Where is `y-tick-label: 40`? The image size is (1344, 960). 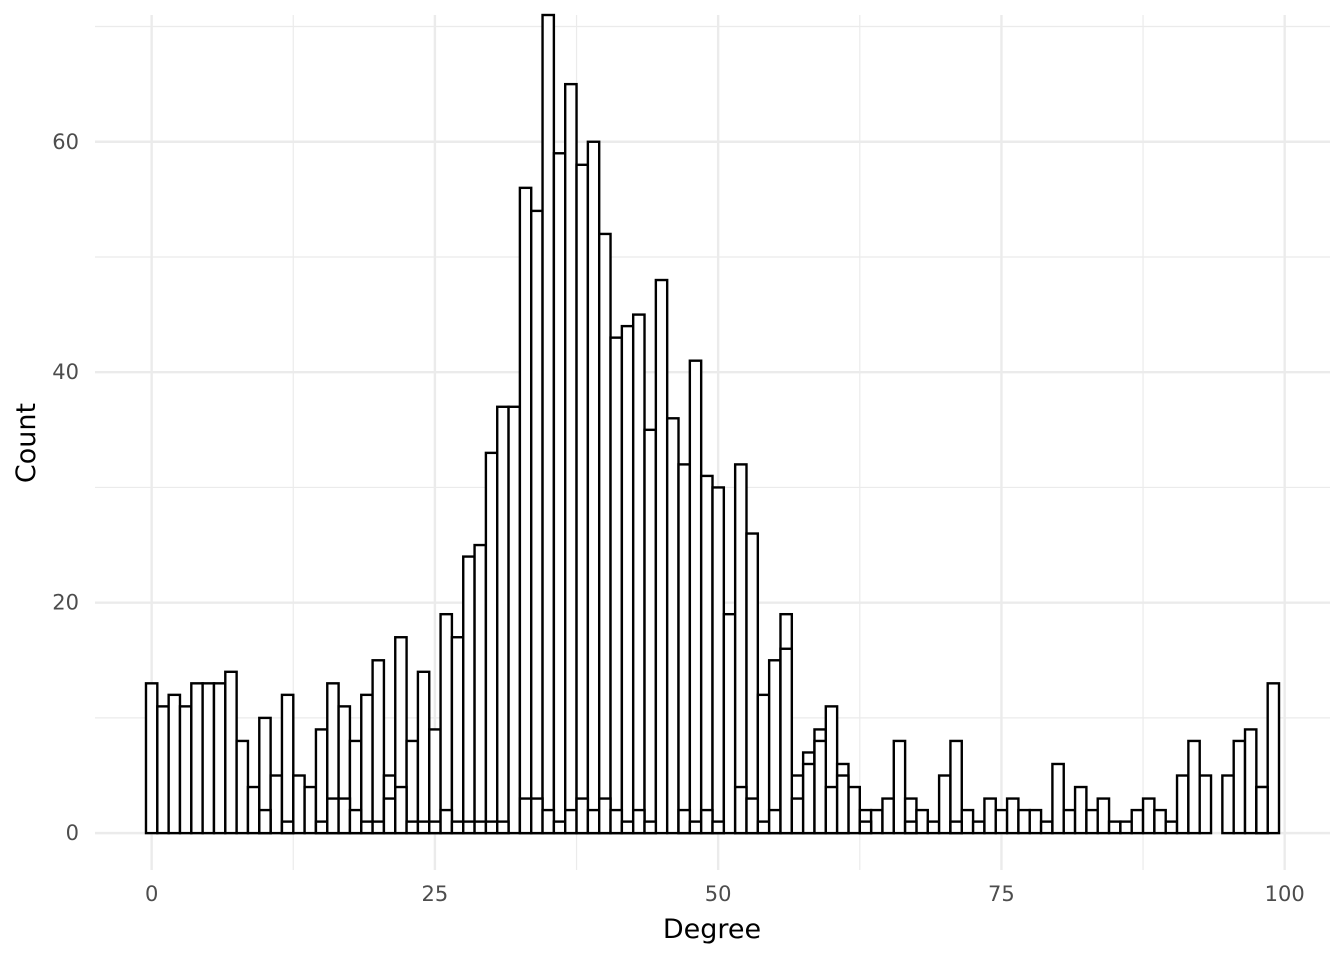 y-tick-label: 40 is located at coordinates (65, 372).